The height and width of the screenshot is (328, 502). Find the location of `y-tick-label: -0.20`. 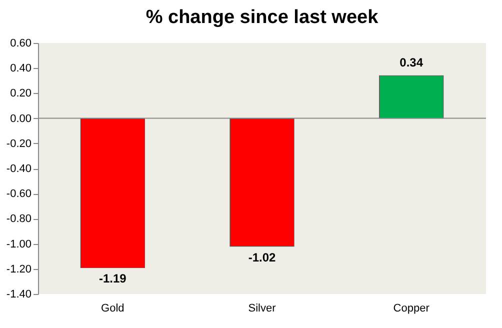

y-tick-label: -0.20 is located at coordinates (19, 144).